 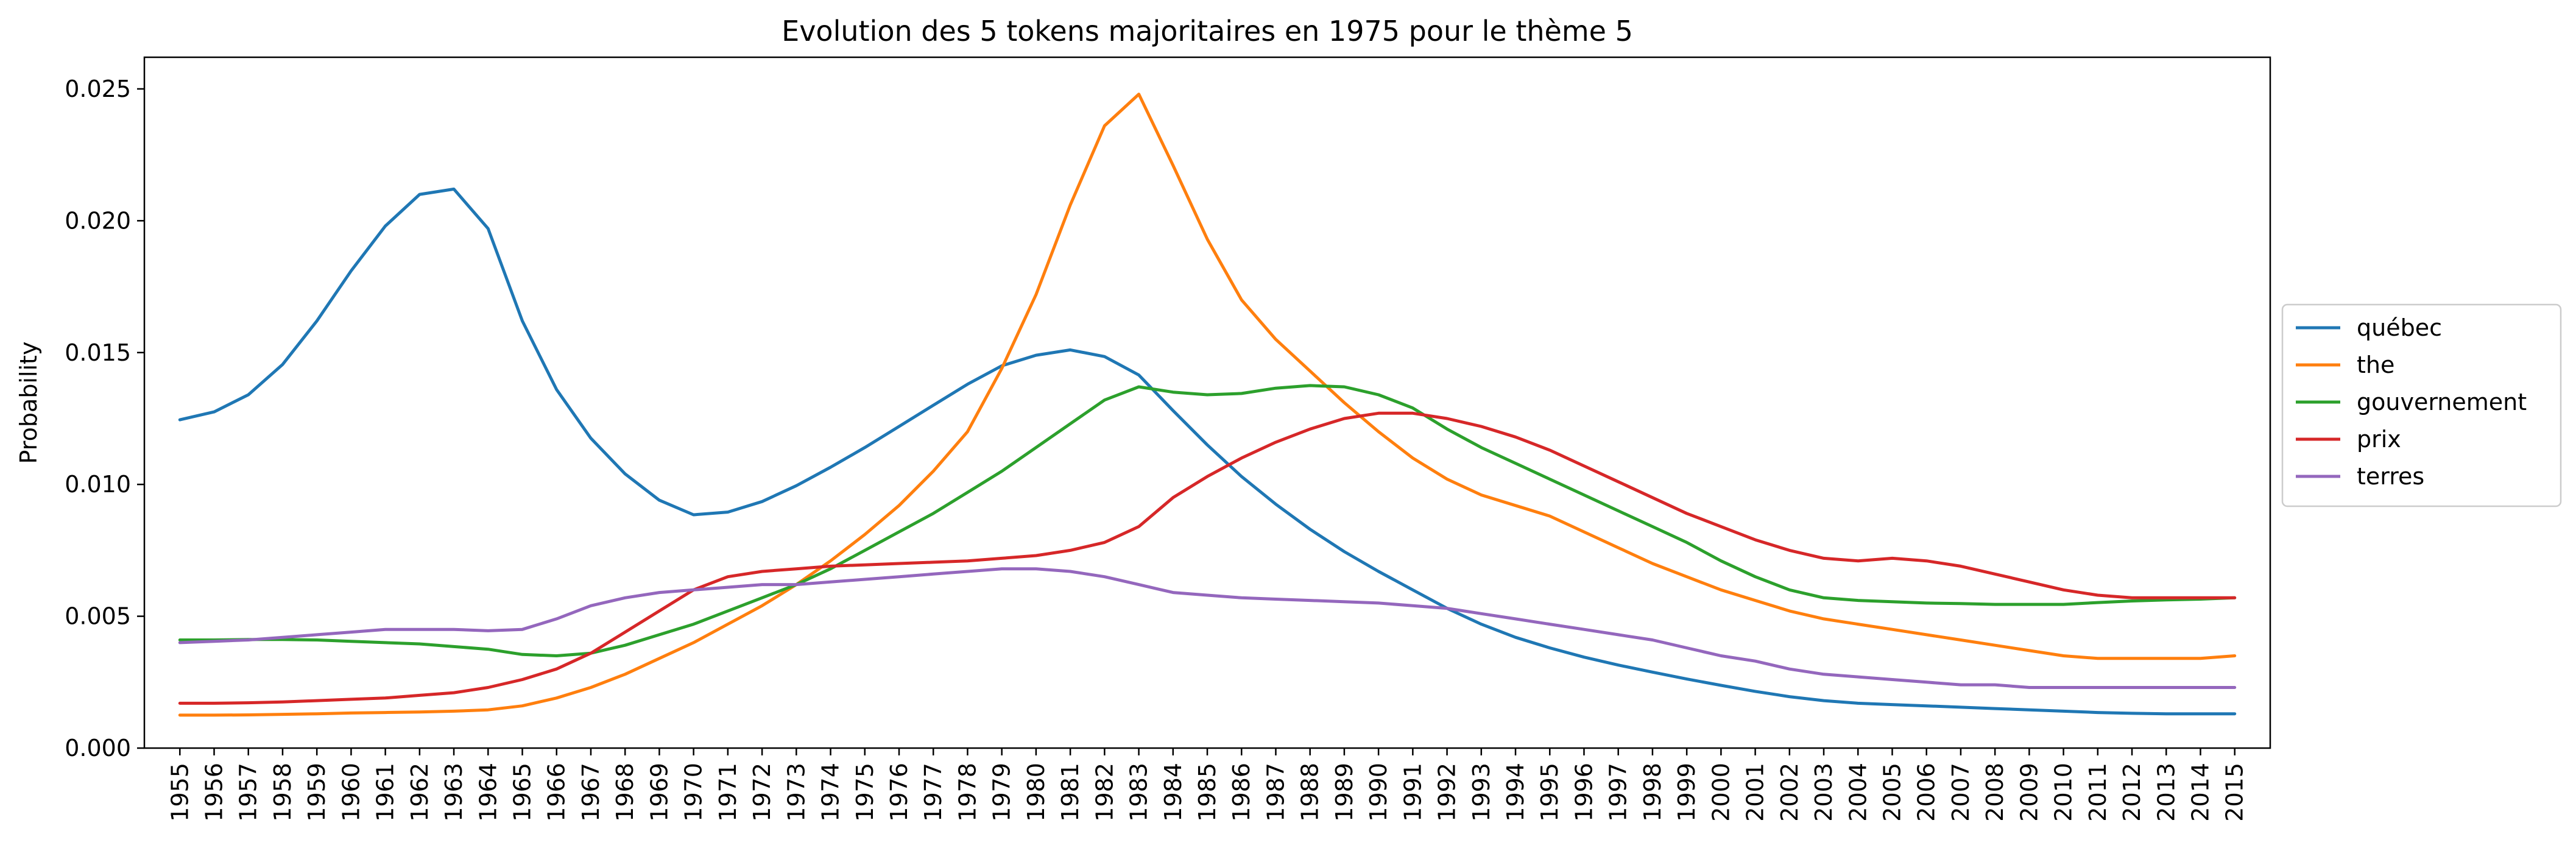 What do you see at coordinates (2200, 792) in the screenshot?
I see `x-tick-label: 2014` at bounding box center [2200, 792].